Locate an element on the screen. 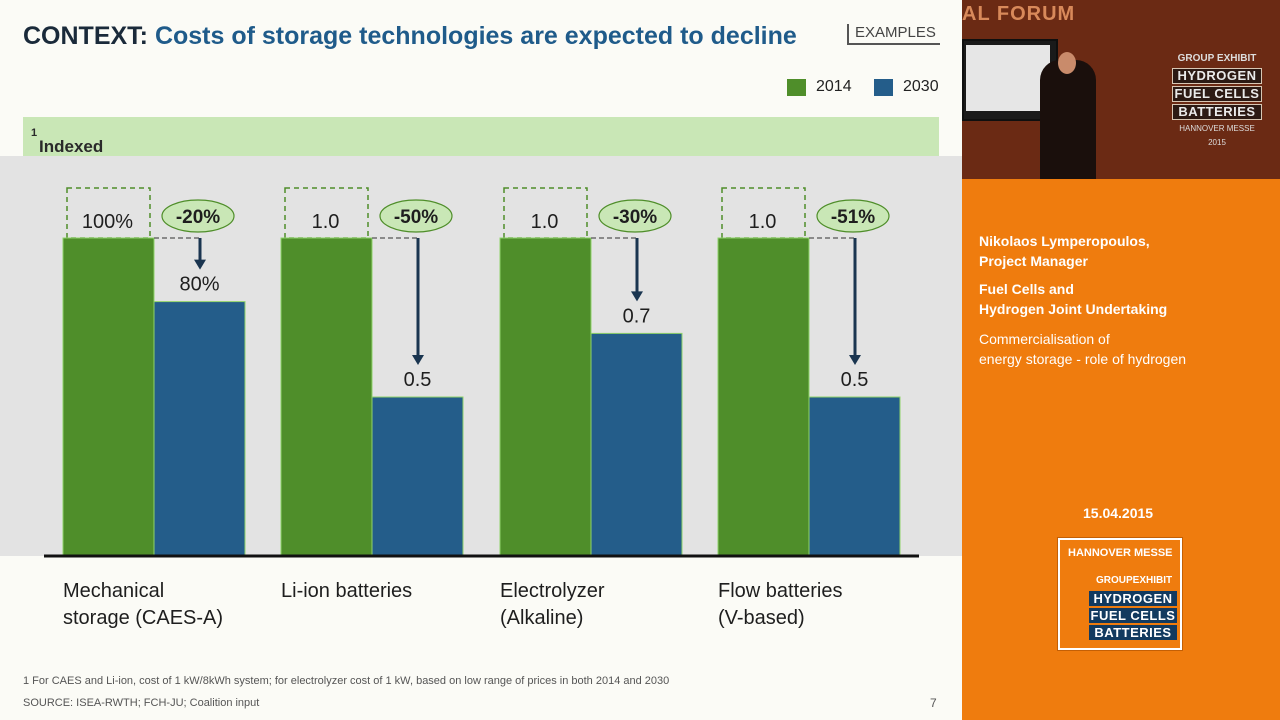  legend-label-2030: 2030 is located at coordinates (921, 86).